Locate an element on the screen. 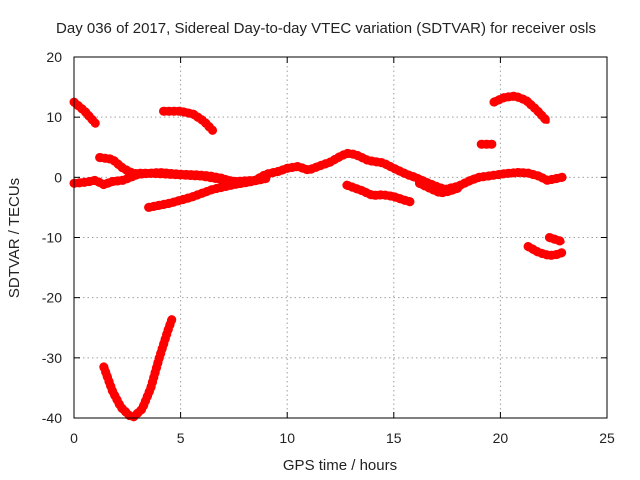  series-markers-track-a is located at coordinates (84, 112).